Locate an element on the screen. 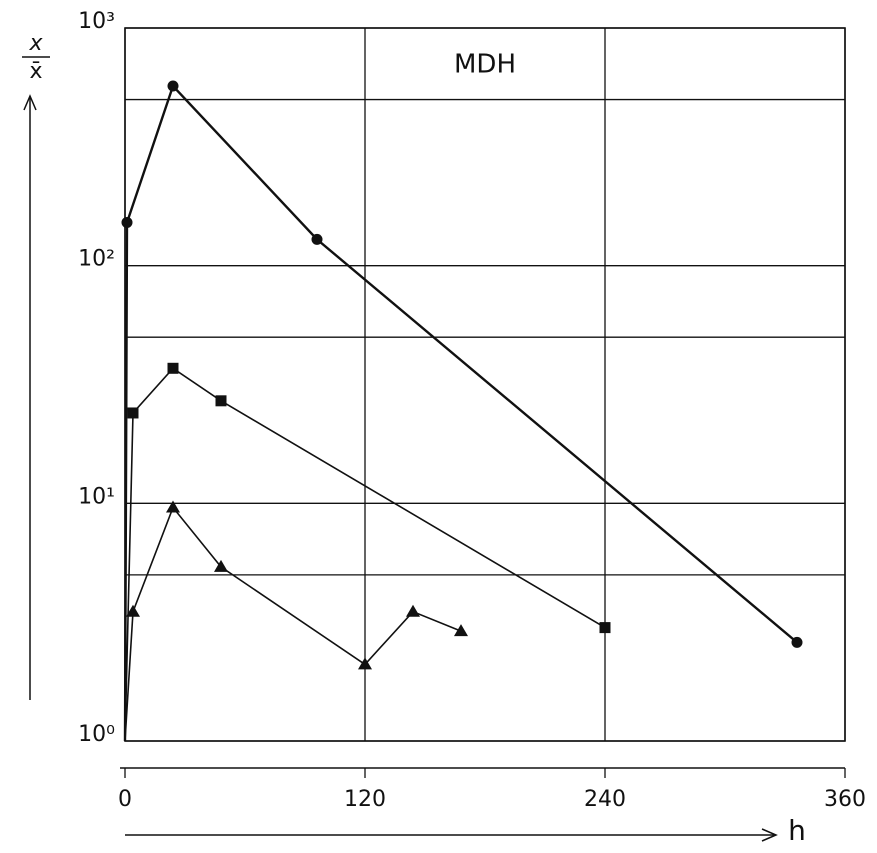 The image size is (877, 853). x-tick-label: 120 is located at coordinates (365, 799).